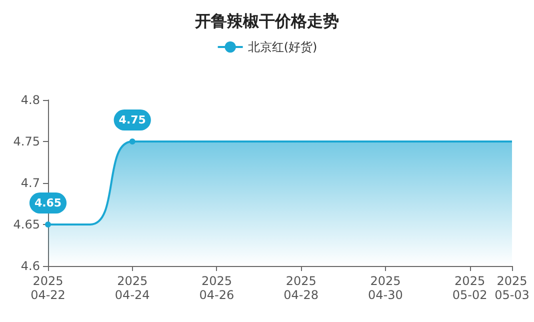 The width and height of the screenshot is (534, 322). What do you see at coordinates (30, 100) in the screenshot?
I see `y-tick-label: 4.8` at bounding box center [30, 100].